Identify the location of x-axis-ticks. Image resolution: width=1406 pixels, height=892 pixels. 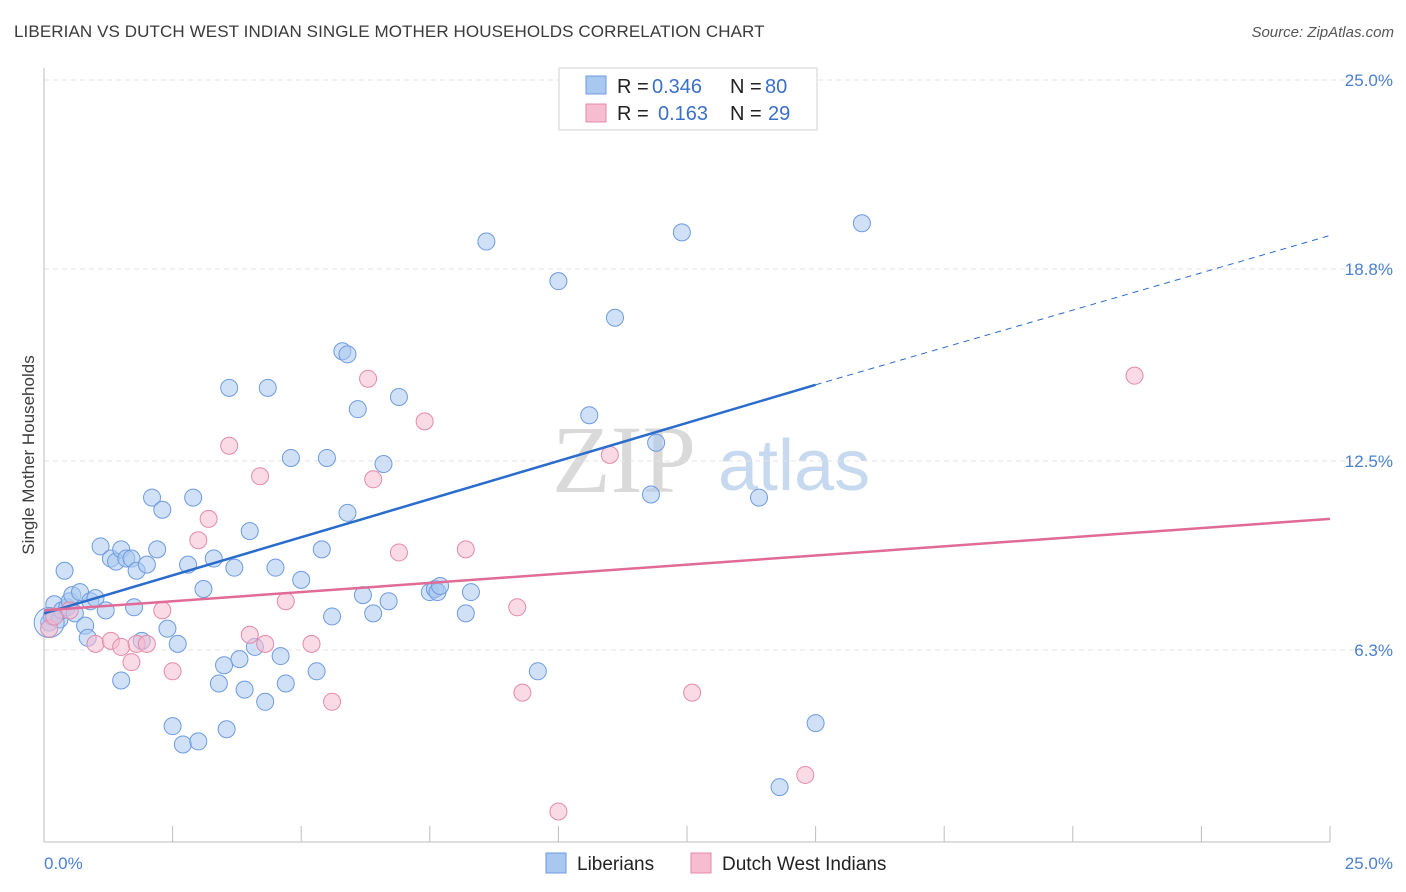
(687, 834).